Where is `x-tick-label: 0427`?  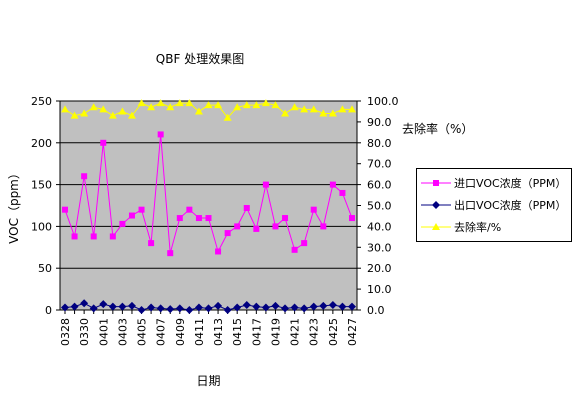
x-tick-label: 0427 is located at coordinates (352, 332).